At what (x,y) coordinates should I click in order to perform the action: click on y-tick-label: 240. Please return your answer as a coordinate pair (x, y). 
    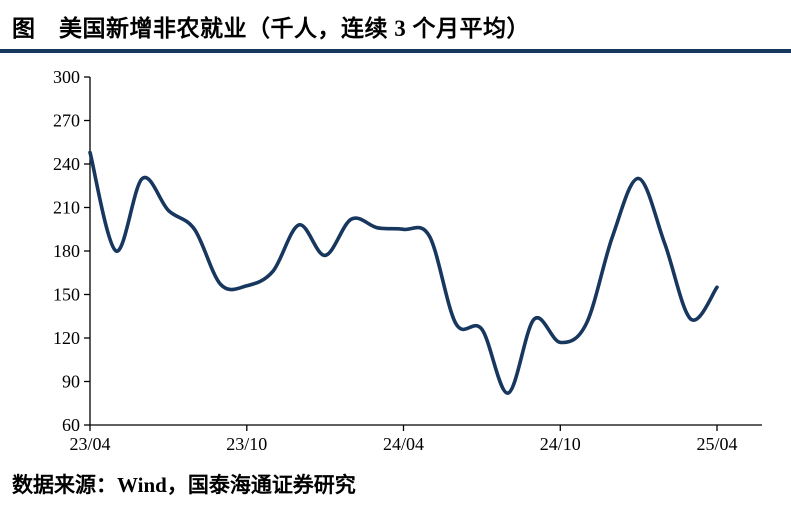
    Looking at the image, I should click on (66, 164).